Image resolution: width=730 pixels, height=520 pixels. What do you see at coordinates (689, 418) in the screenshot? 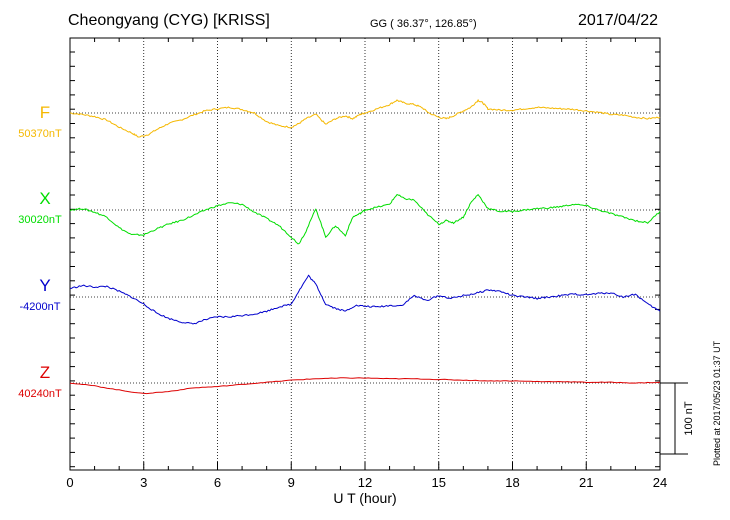
I see `scale-bar-label: 100 nT` at bounding box center [689, 418].